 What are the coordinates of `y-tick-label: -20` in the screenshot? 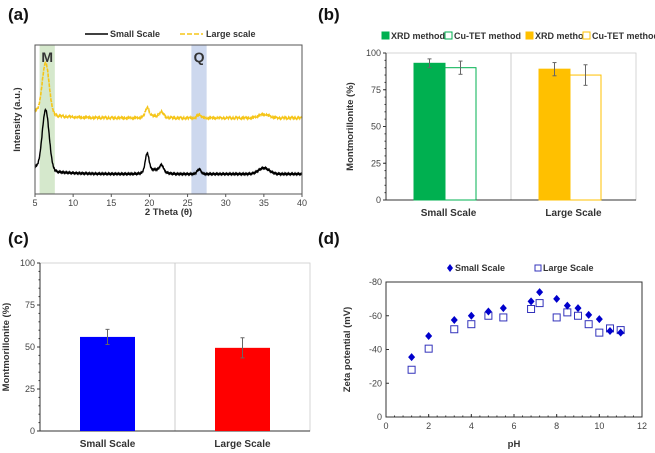 It's located at (375, 383).